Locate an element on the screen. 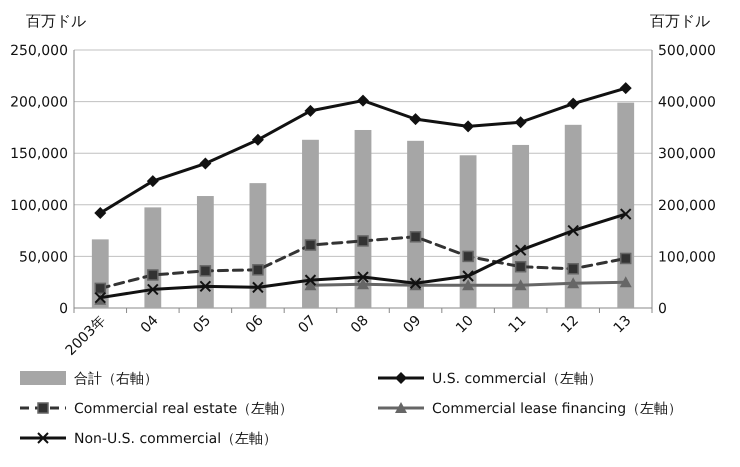 The width and height of the screenshot is (740, 467). legend-label: U.S. commercial（左軸） is located at coordinates (517, 379).